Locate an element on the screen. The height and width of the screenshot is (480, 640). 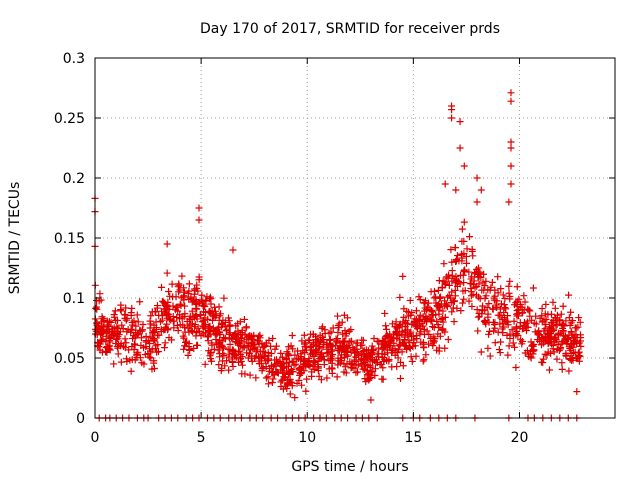
y-tick-label: 0.25 is located at coordinates (69, 119).